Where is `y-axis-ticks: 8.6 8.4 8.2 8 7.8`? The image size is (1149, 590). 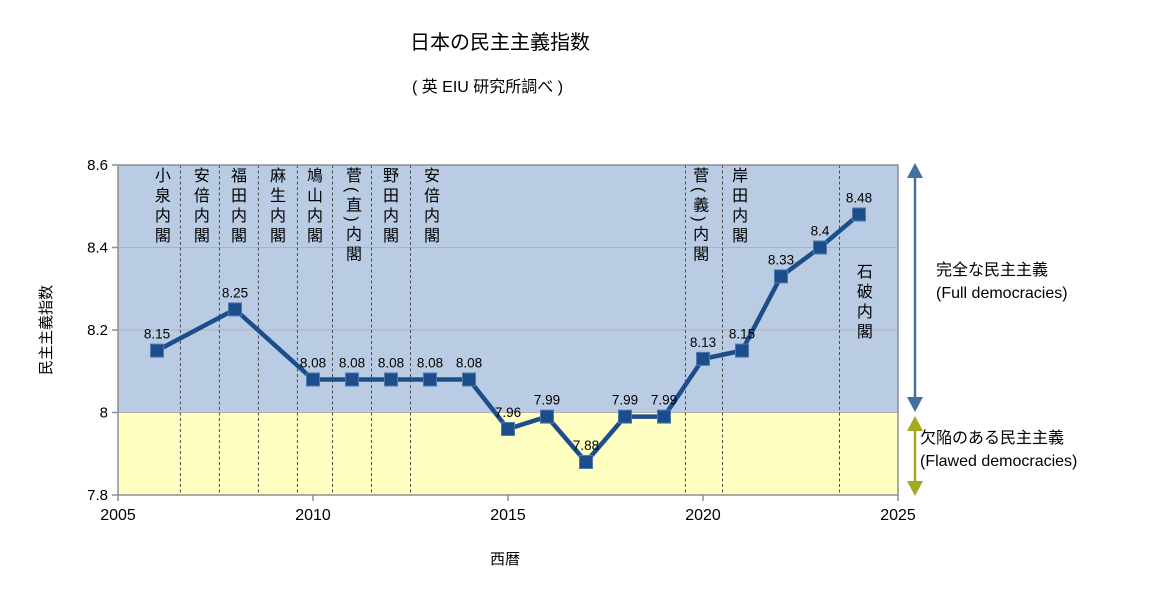 y-axis-ticks: 8.6 8.4 8.2 8 7.8 is located at coordinates (102, 330).